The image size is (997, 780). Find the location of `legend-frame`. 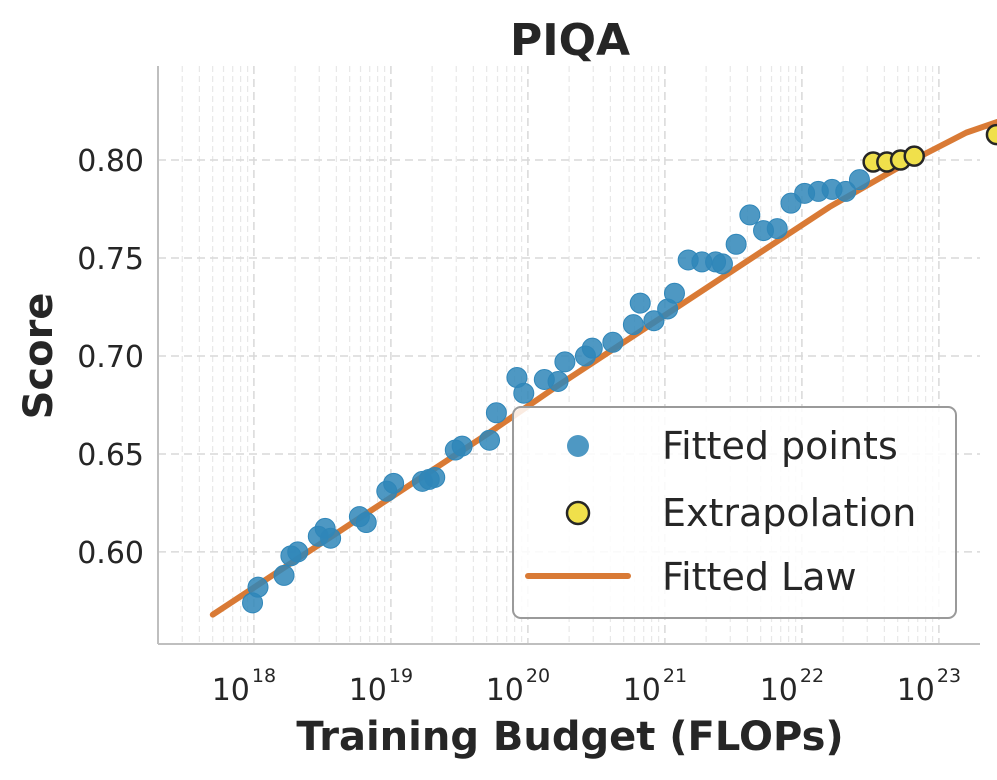

legend-frame is located at coordinates (734, 512).